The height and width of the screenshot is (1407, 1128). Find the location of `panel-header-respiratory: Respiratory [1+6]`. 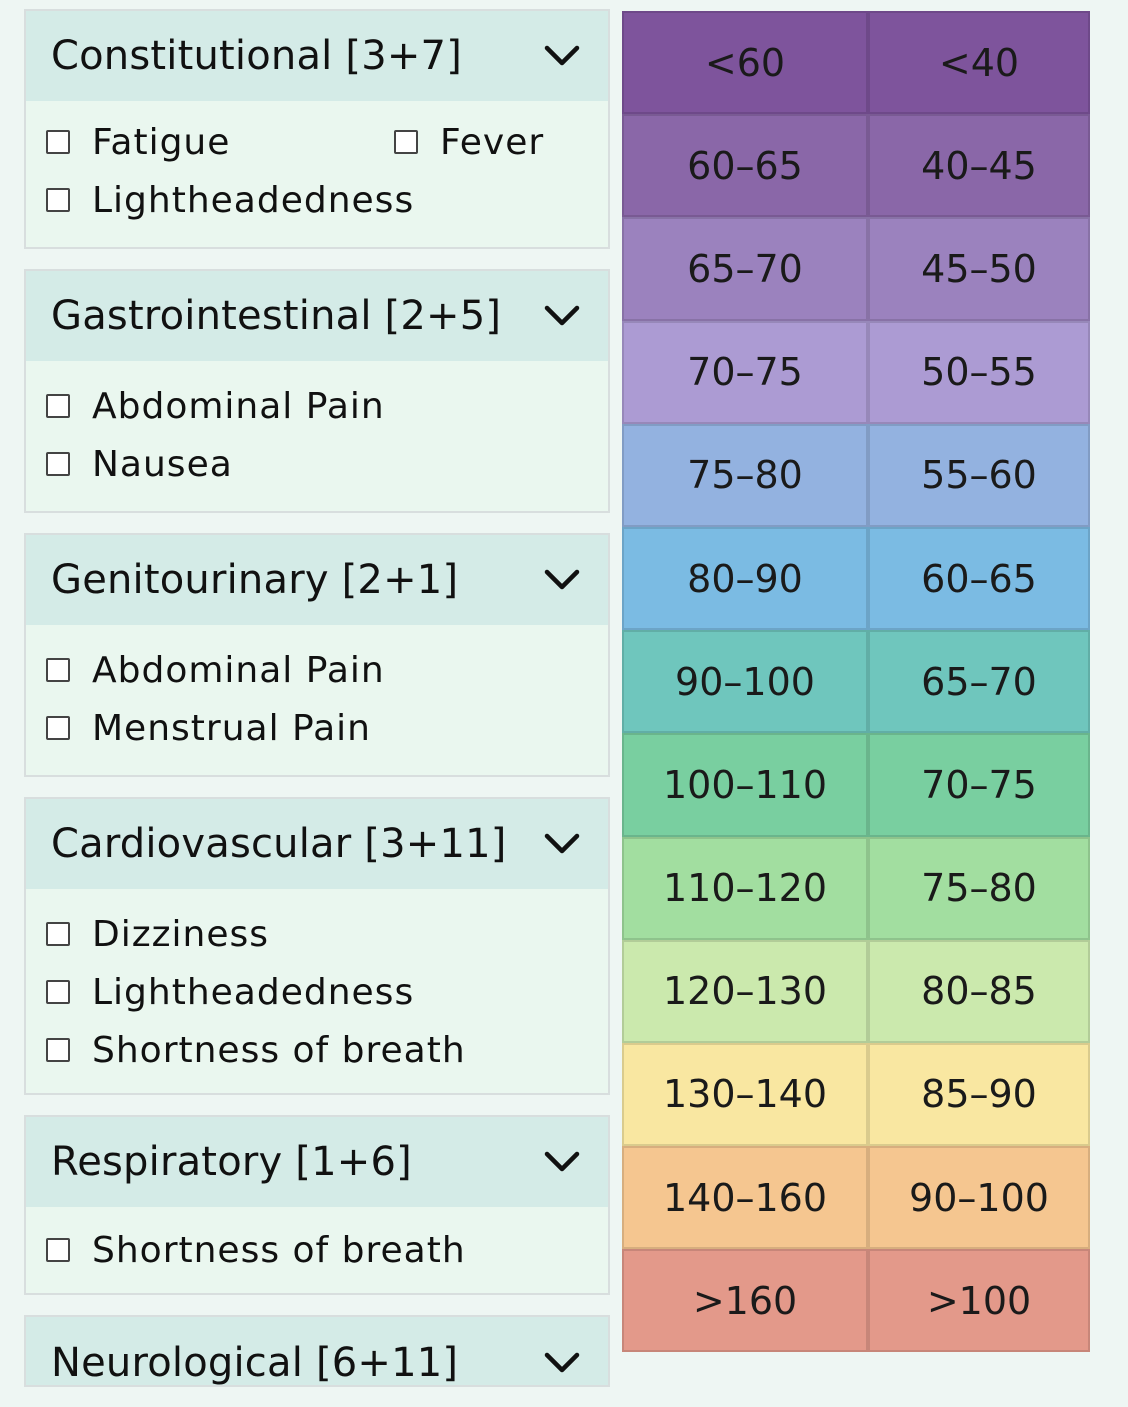

panel-header-respiratory: Respiratory [1+6] is located at coordinates (317, 1162).